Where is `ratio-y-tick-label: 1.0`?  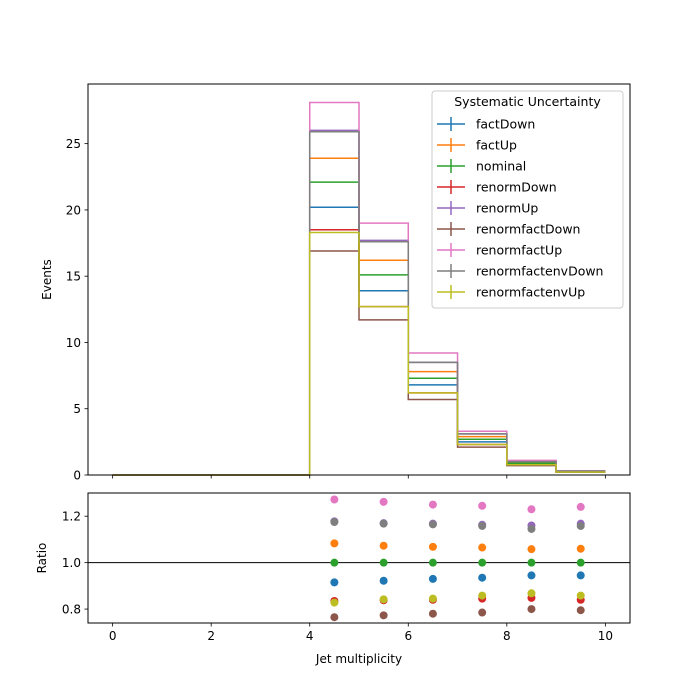 ratio-y-tick-label: 1.0 is located at coordinates (71, 563).